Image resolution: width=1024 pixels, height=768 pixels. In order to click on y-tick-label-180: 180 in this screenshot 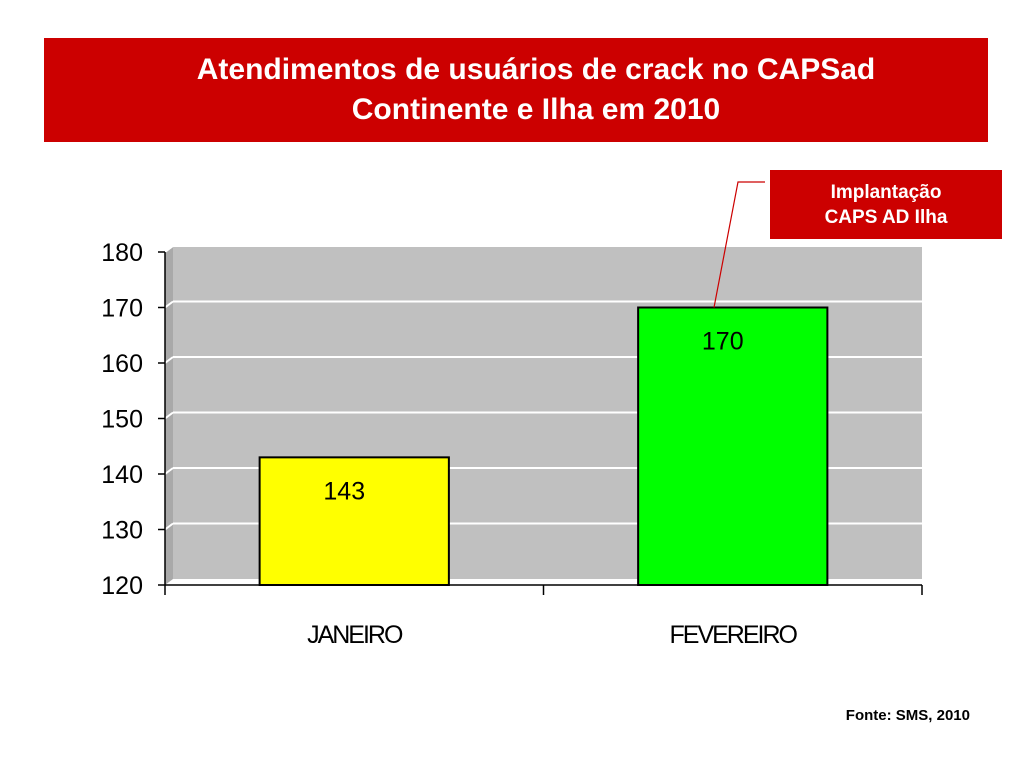, I will do `click(122, 253)`.